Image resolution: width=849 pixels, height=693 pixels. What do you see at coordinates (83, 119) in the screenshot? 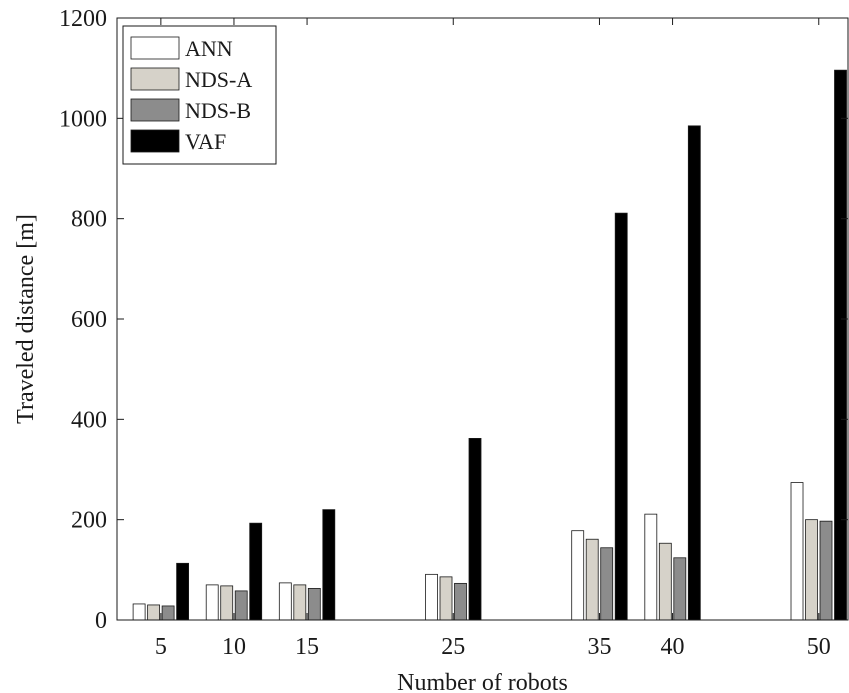
I see `y-tick-label: 1000` at bounding box center [83, 119].